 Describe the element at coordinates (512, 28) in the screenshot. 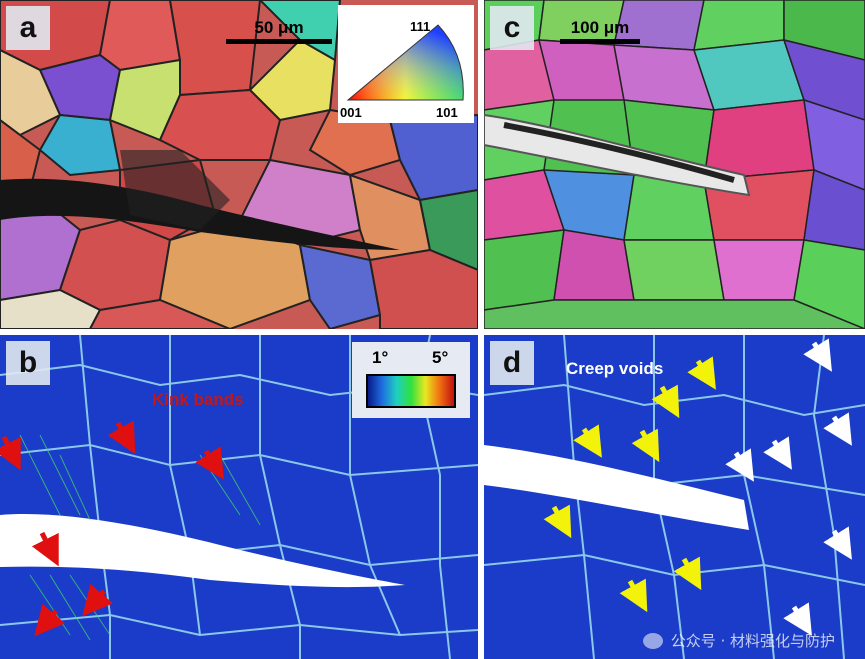

I see `panel-c-label: c` at that location.